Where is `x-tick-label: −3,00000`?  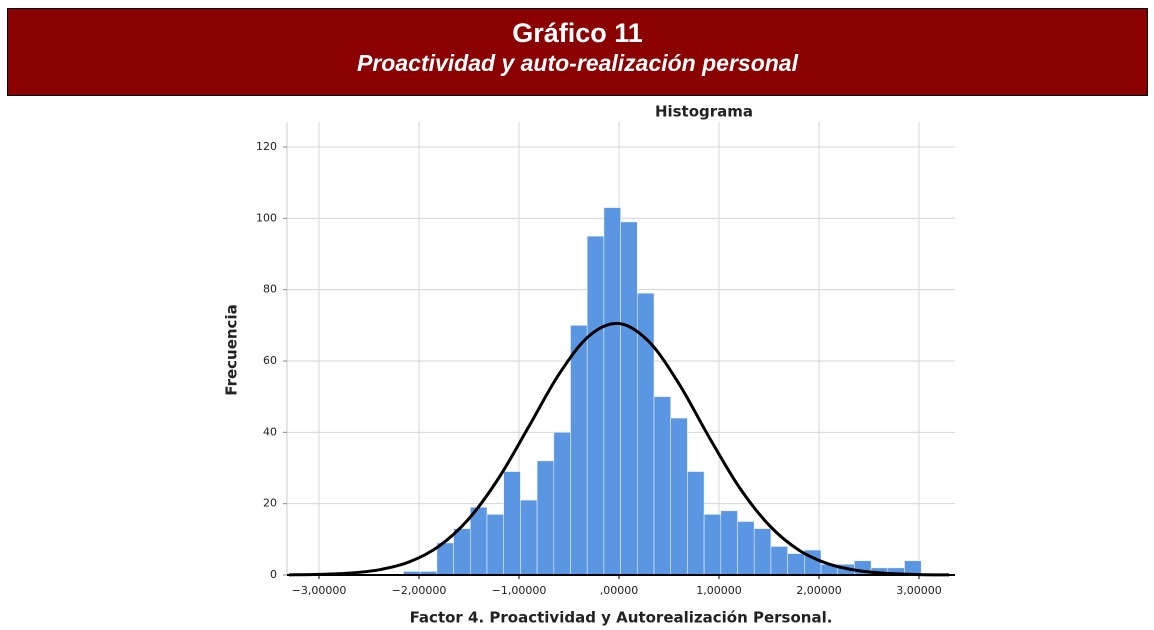 x-tick-label: −3,00000 is located at coordinates (319, 590).